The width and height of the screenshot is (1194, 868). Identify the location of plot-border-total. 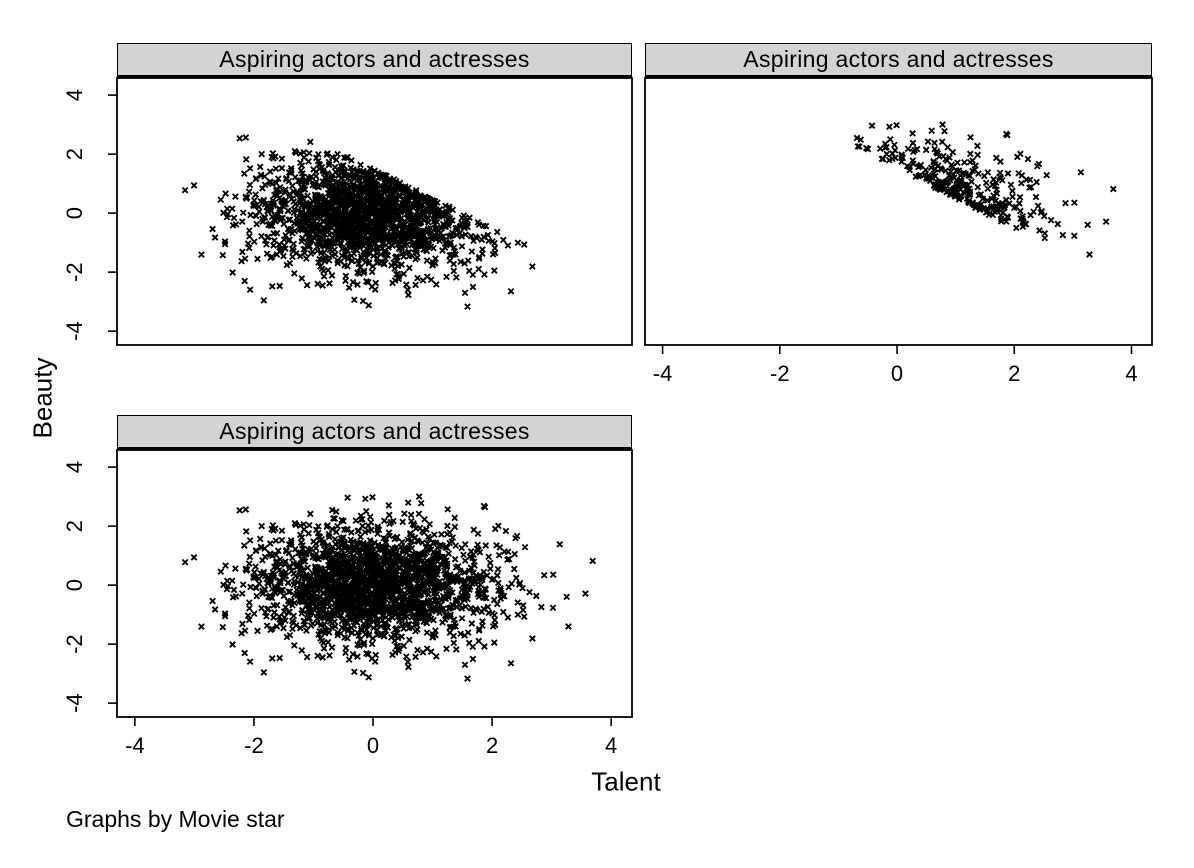
(374, 583).